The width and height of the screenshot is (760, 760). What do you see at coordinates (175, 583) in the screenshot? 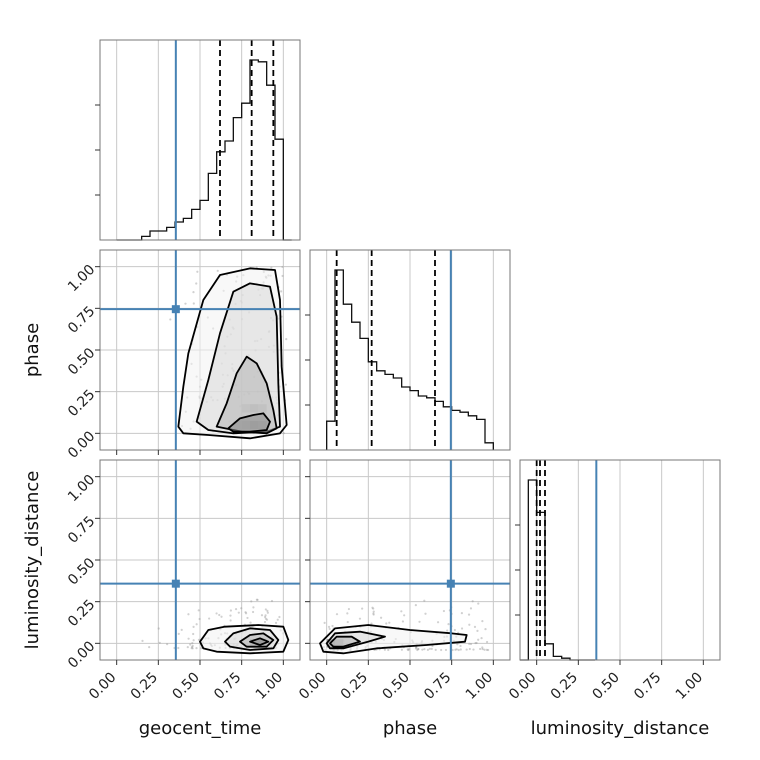
I see `panel-luminosity-distance-vs-geocent-time-injection-marker` at bounding box center [175, 583].